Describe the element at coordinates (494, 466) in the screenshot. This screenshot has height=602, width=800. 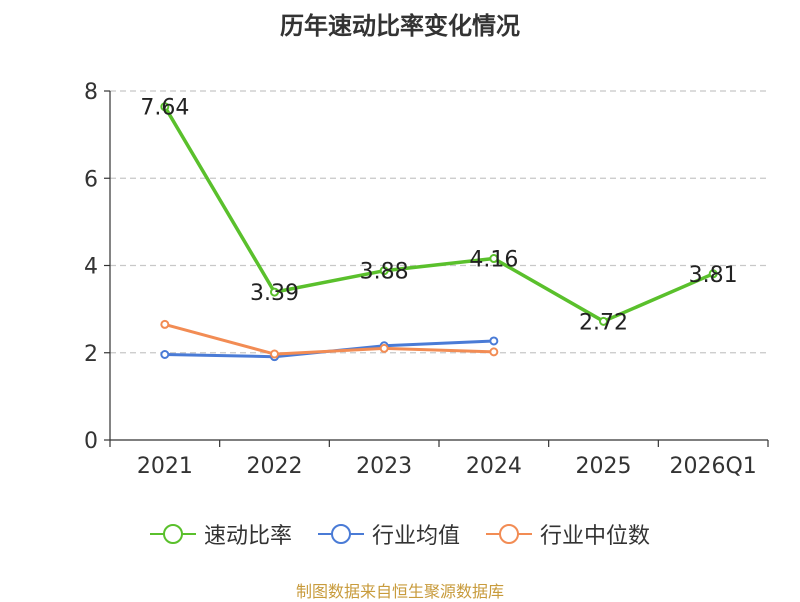
I see `x-tick-label: 2024` at that location.